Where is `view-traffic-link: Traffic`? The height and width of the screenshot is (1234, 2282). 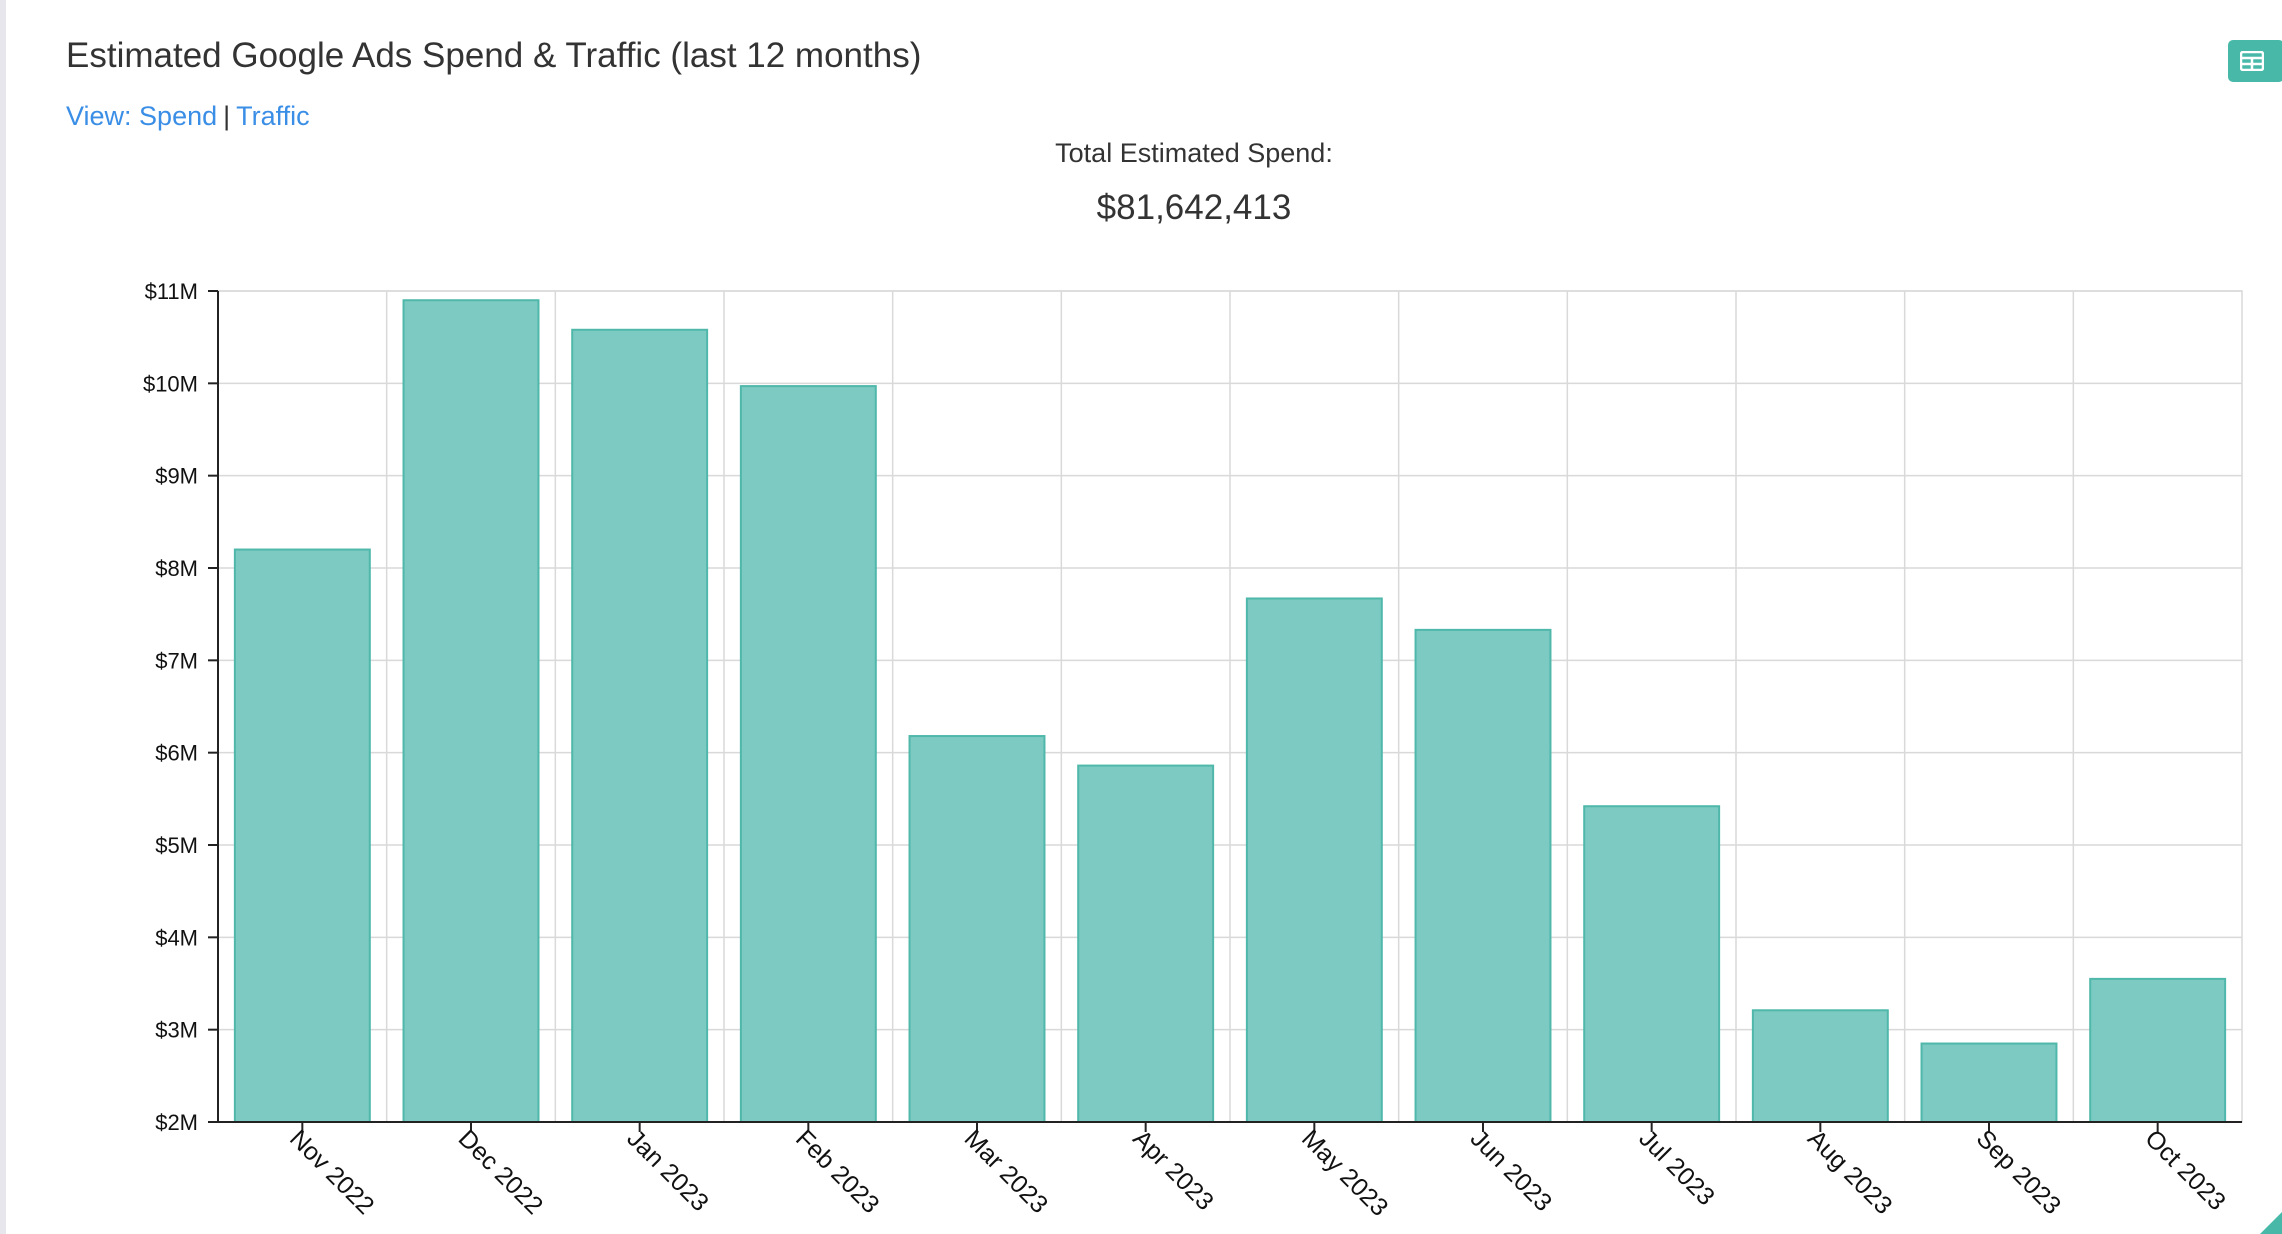
view-traffic-link: Traffic is located at coordinates (273, 116).